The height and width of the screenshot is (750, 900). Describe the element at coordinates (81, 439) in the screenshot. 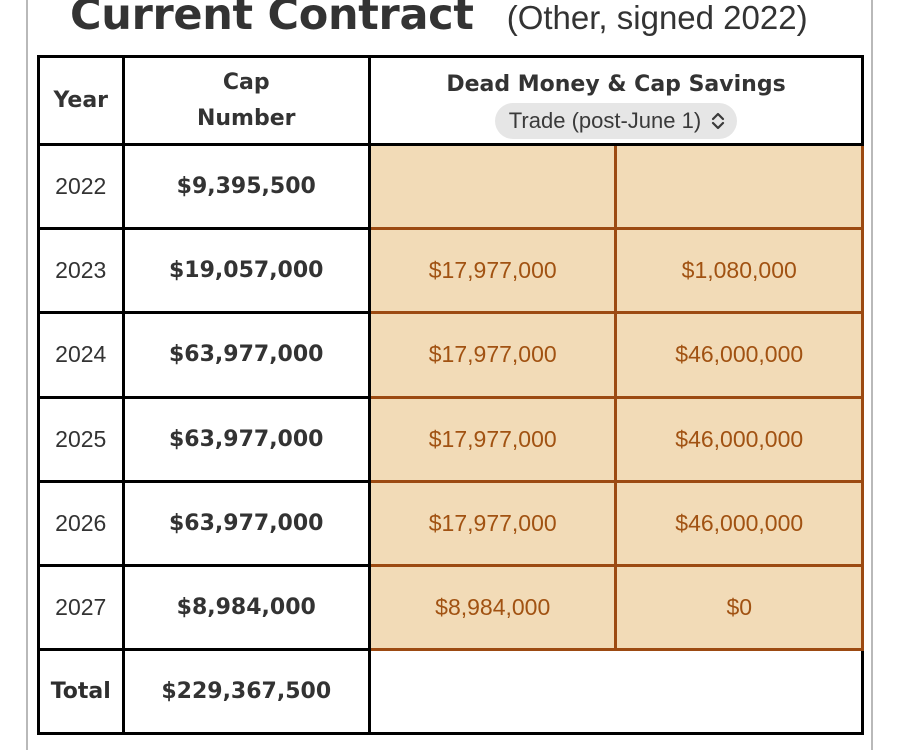

I see `year-cell: 2025` at that location.